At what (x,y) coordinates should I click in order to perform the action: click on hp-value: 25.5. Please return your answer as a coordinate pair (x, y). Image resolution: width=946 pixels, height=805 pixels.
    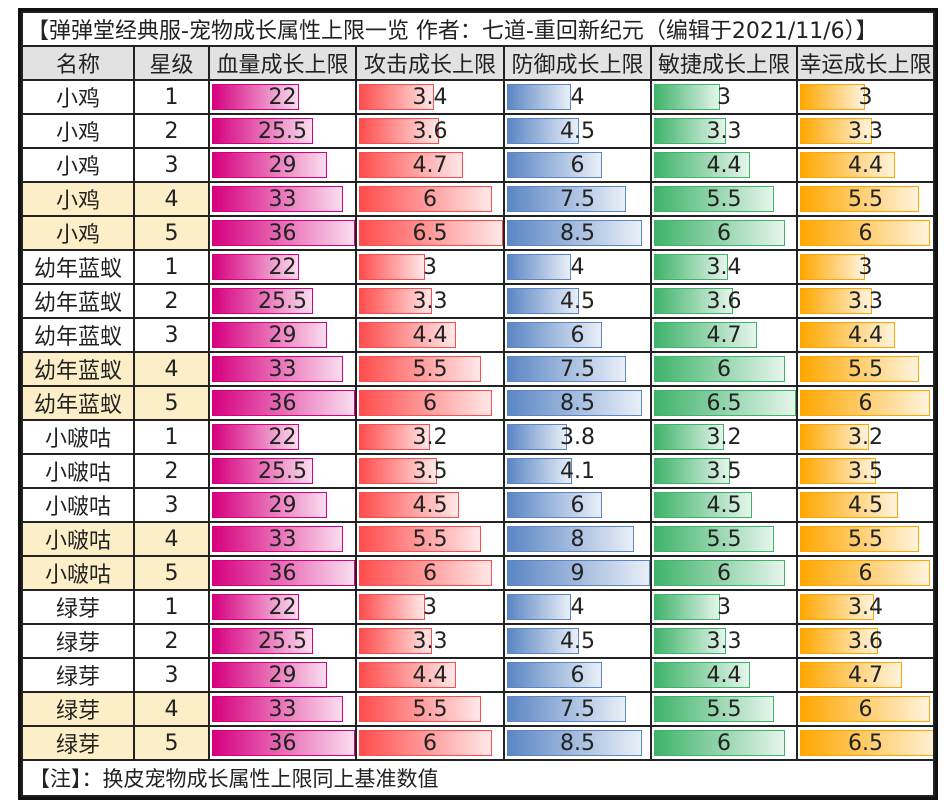
    Looking at the image, I should click on (282, 471).